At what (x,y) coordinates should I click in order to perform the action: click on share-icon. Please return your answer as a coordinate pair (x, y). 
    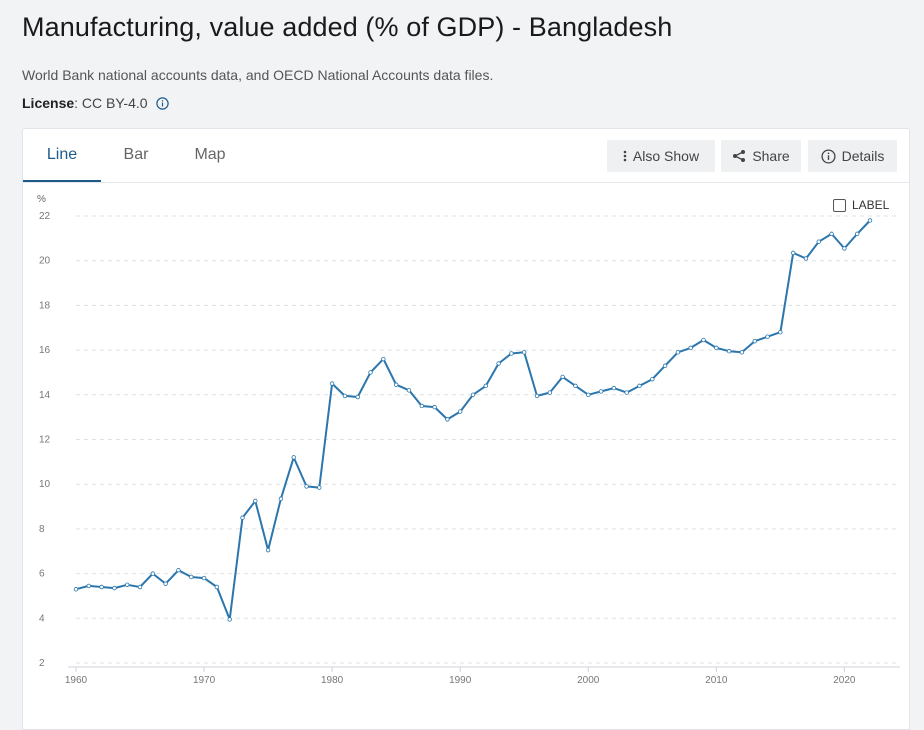
    Looking at the image, I should click on (739, 156).